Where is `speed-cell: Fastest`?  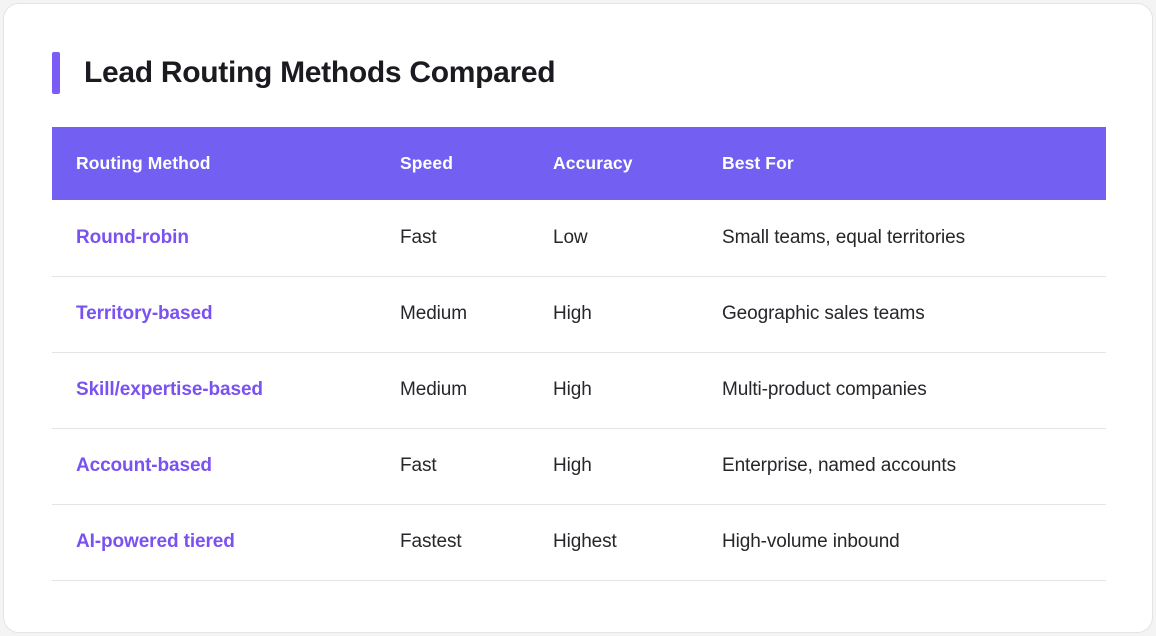
speed-cell: Fastest is located at coordinates (431, 541).